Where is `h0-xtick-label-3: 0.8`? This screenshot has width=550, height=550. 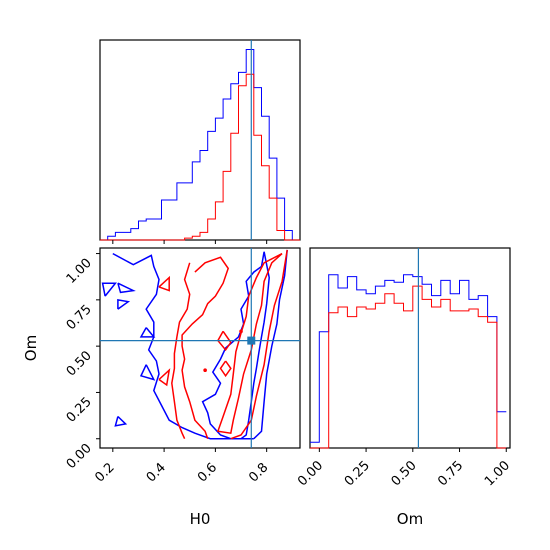 h0-xtick-label-3: 0.8 is located at coordinates (258, 472).